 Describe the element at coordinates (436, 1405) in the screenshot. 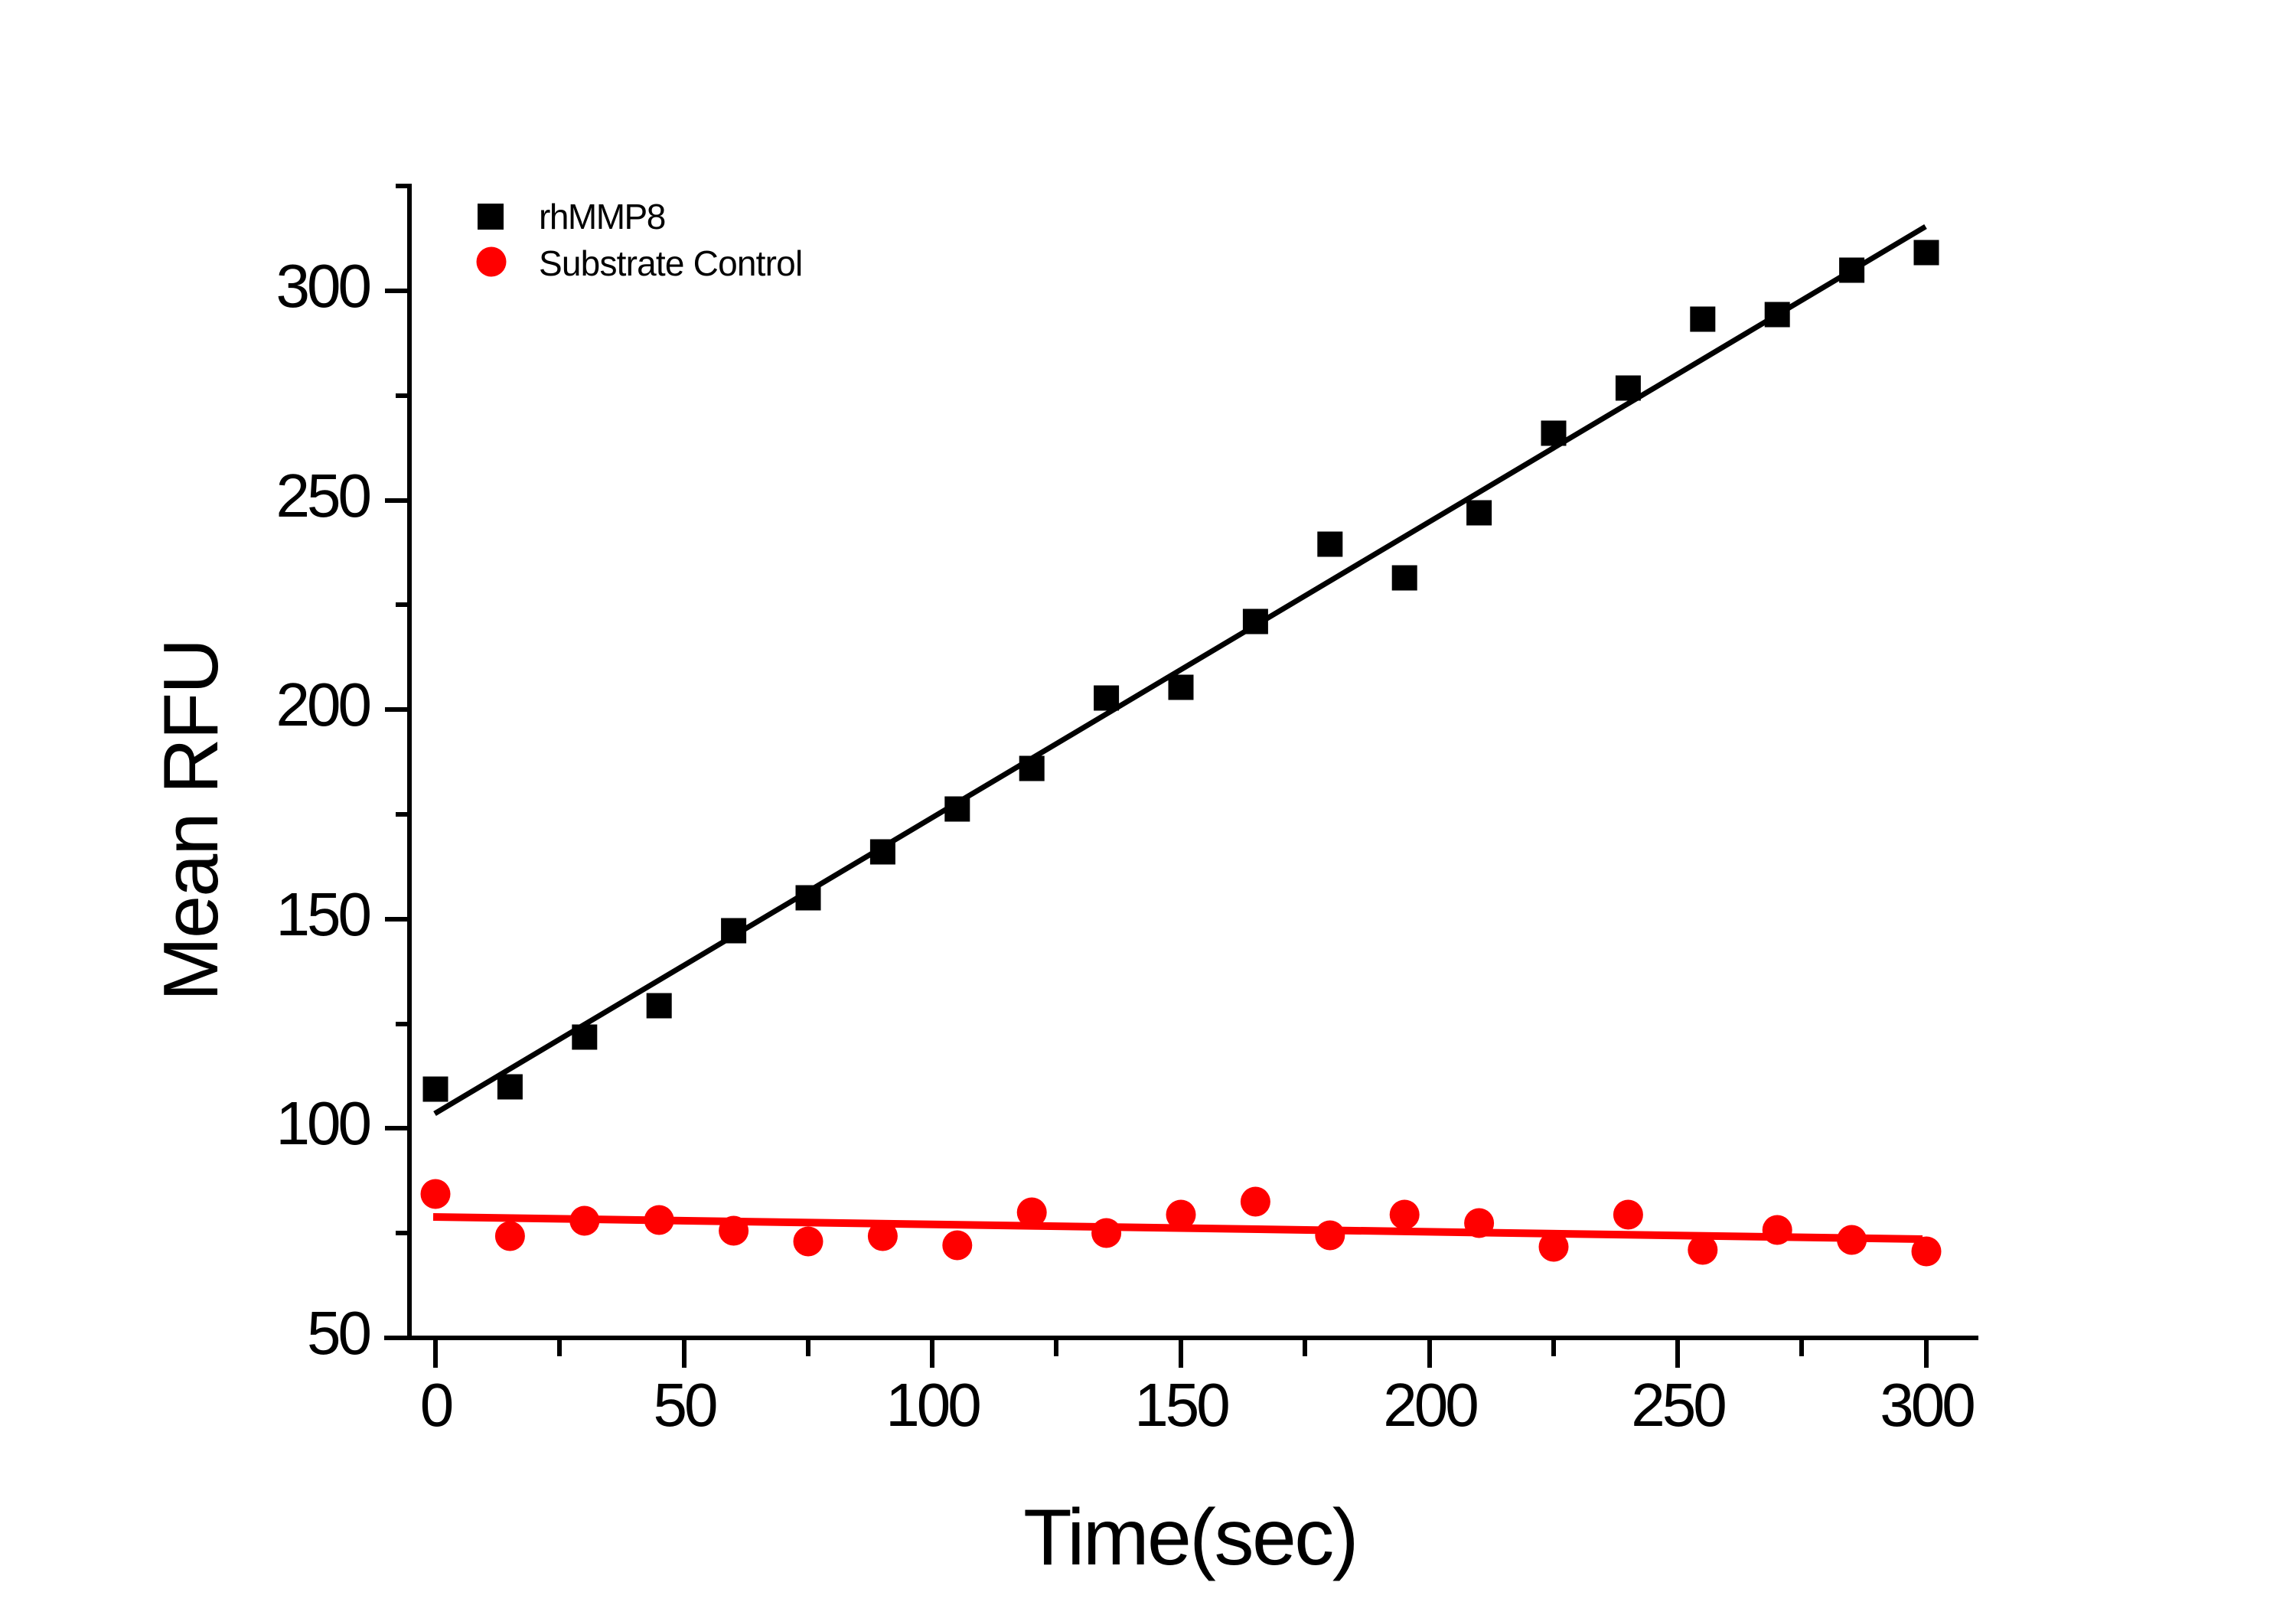

I see `svg-text: 0` at that location.